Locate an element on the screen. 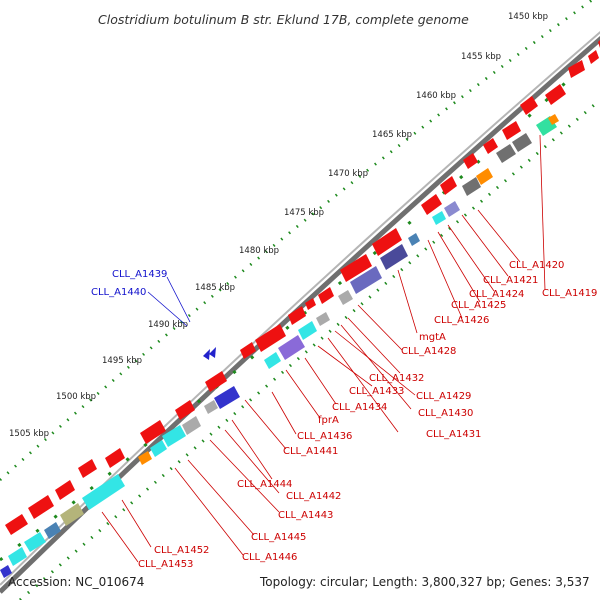 This screenshot has width=600, height=600. rna-labels: CLL_A1439 CLL_A1440 is located at coordinates (129, 283).